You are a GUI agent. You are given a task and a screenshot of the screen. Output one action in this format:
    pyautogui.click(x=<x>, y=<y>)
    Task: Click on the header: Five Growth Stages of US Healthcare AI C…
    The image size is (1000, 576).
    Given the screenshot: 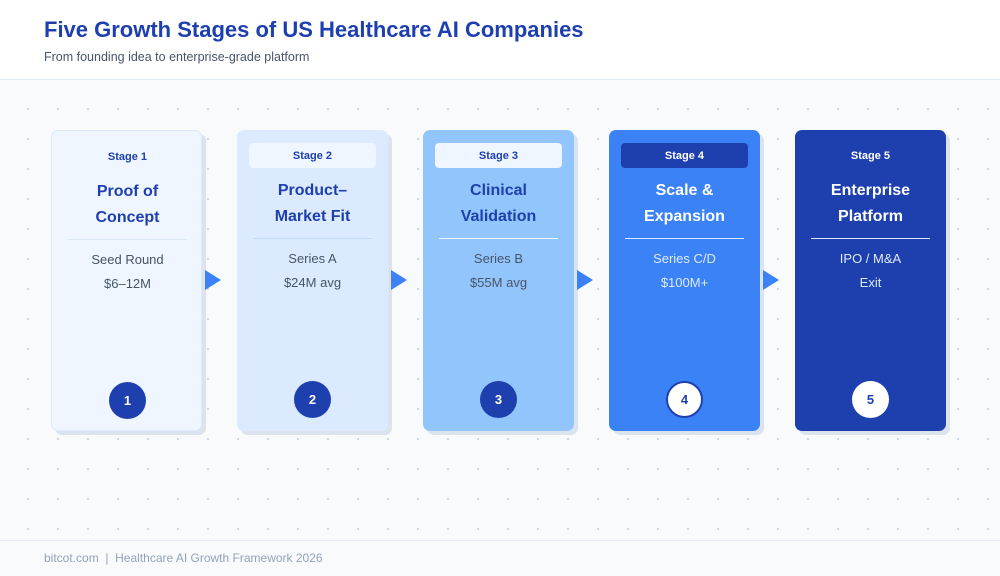 What is the action you would take?
    pyautogui.click(x=500, y=40)
    